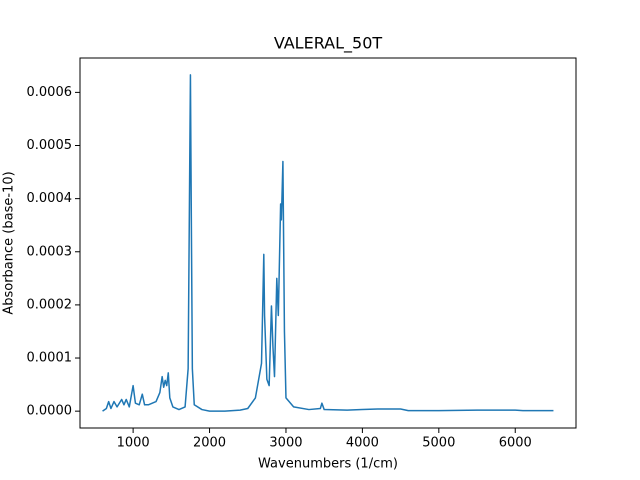  I want to click on chart-title: VALERAL_50T, so click(328, 44).